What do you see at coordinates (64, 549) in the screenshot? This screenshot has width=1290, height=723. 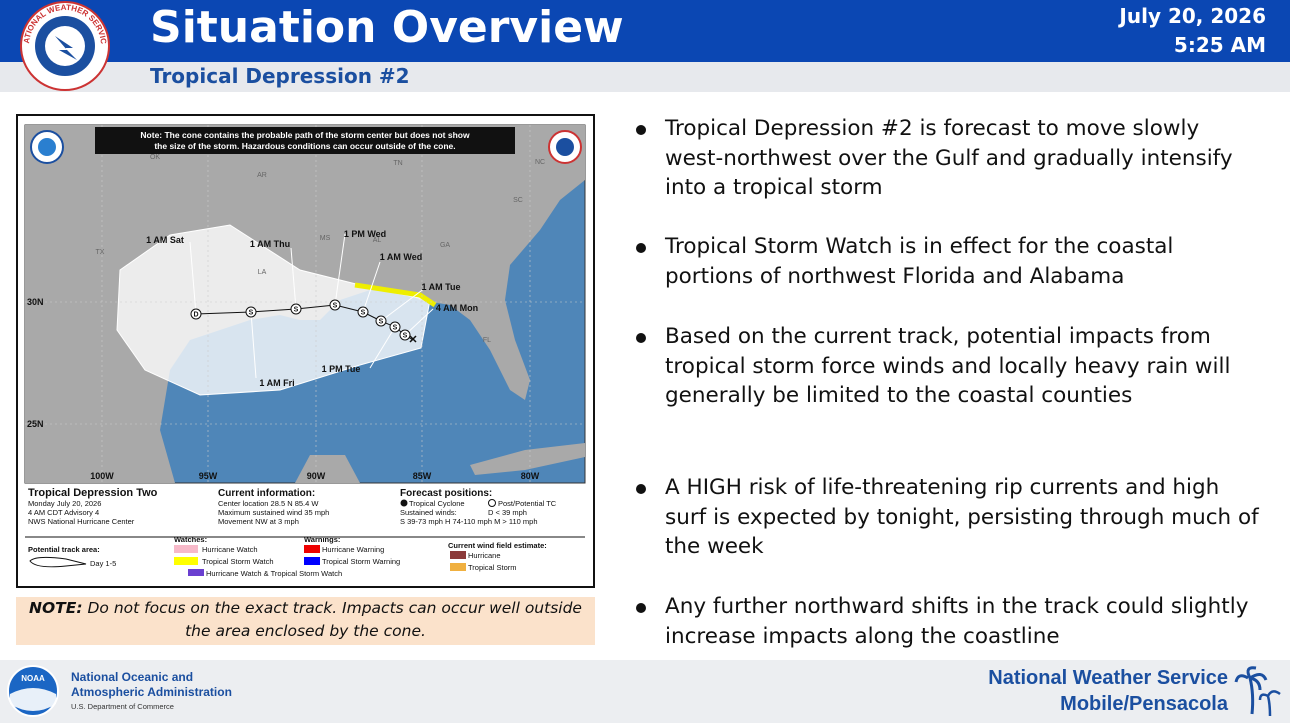 I see `legend-text: Potential track area:` at bounding box center [64, 549].